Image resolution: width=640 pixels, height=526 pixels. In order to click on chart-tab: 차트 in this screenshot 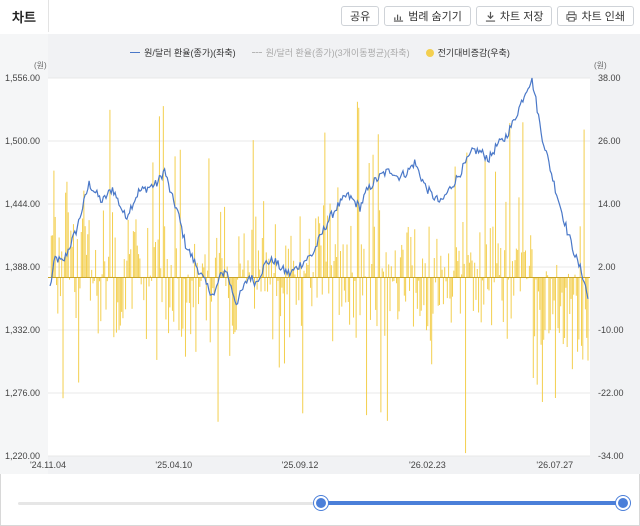, I will do `click(24, 16)`.